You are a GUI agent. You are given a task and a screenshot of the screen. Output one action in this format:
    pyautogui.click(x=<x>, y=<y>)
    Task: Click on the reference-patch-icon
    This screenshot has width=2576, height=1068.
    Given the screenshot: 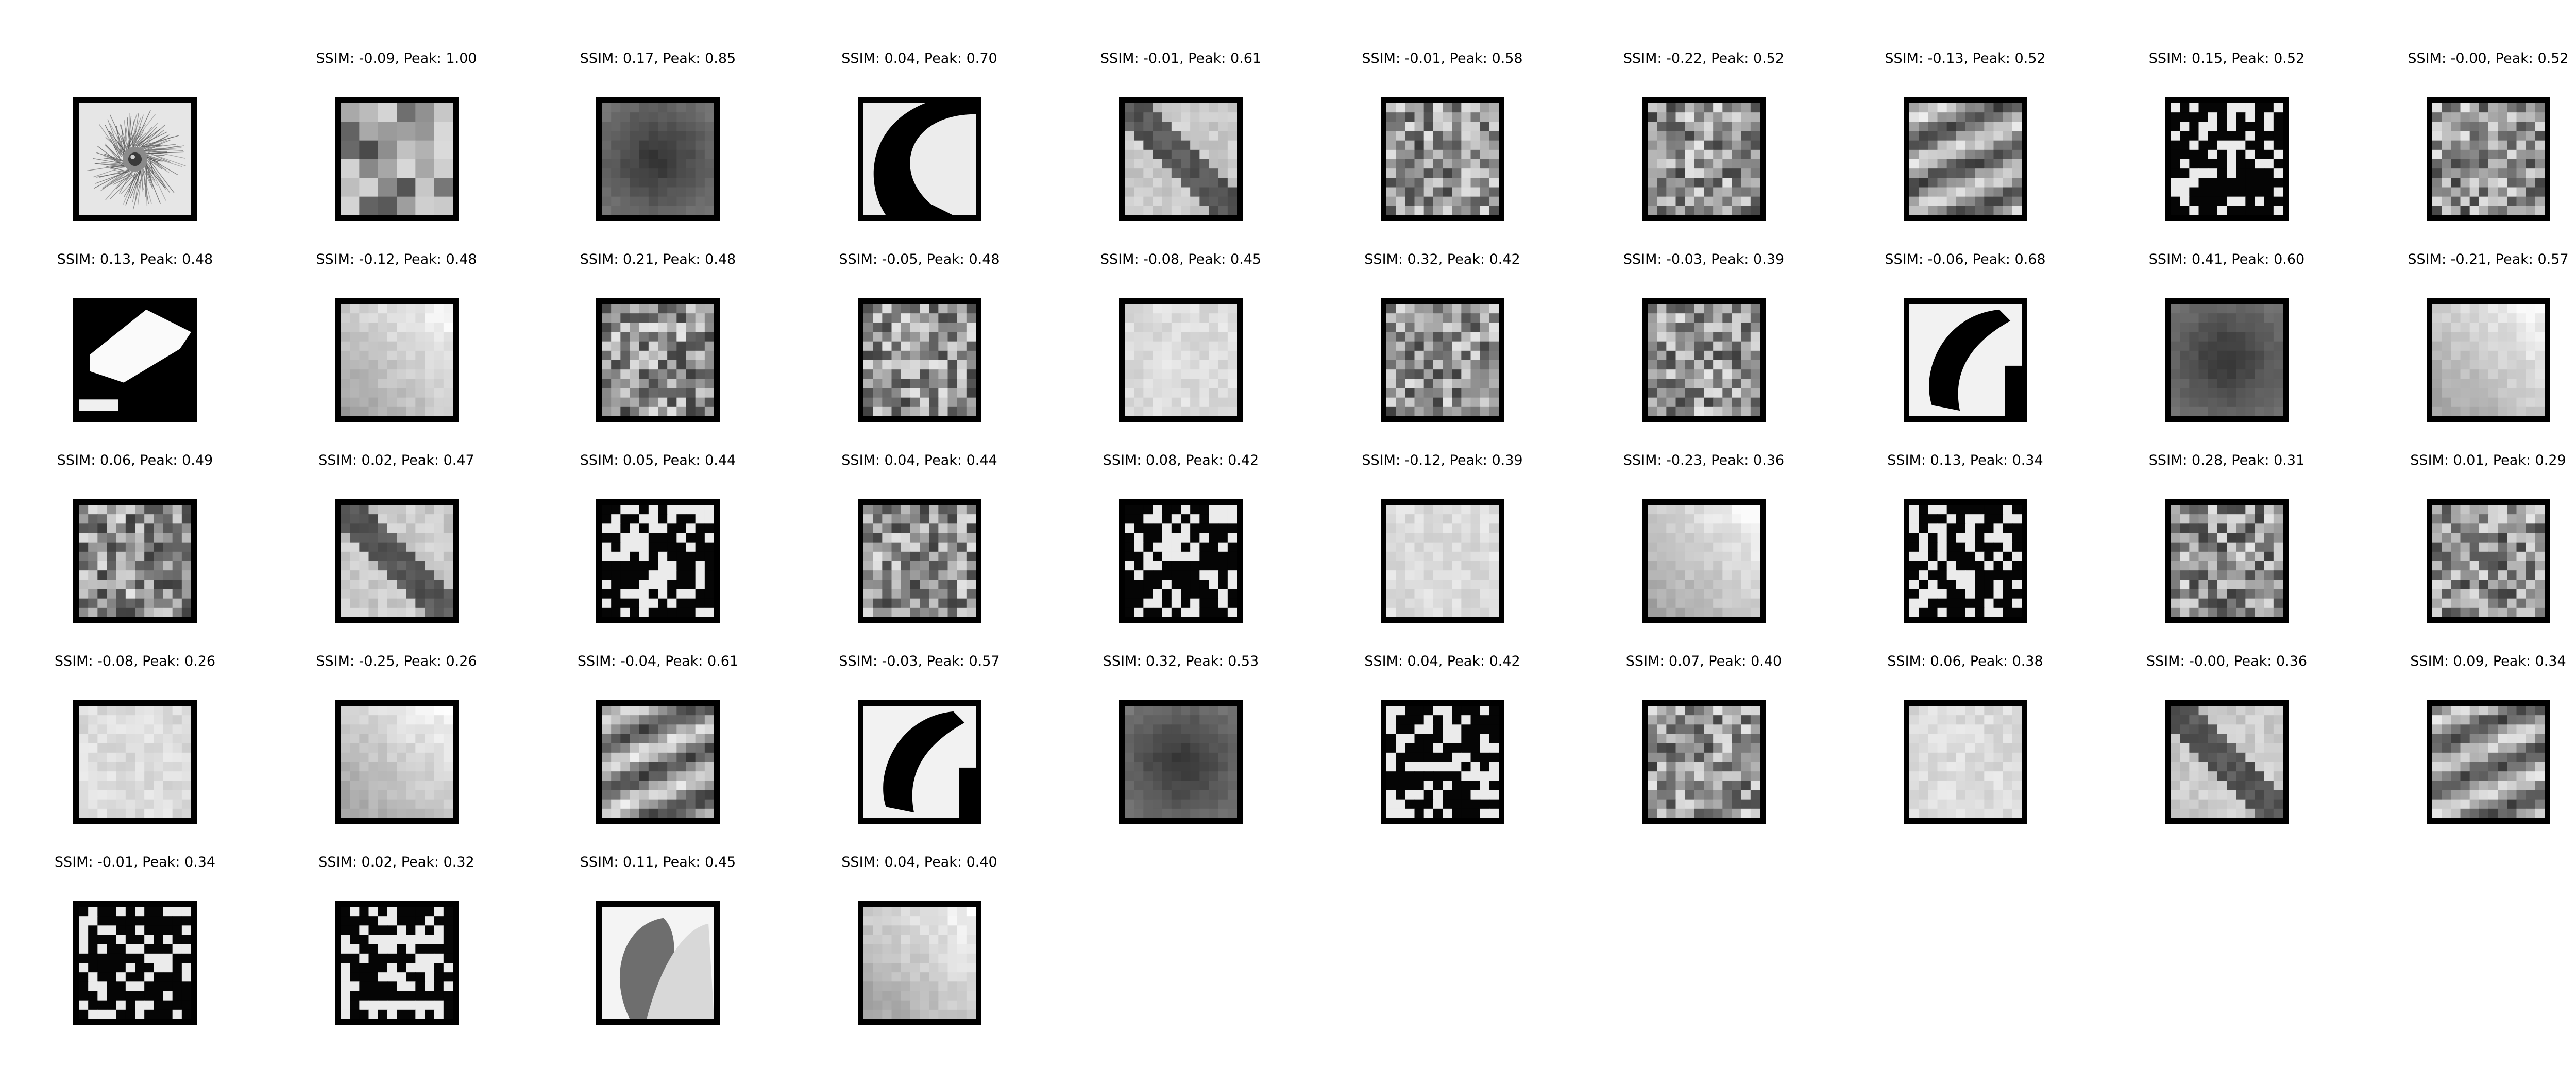 What is the action you would take?
    pyautogui.click(x=135, y=159)
    